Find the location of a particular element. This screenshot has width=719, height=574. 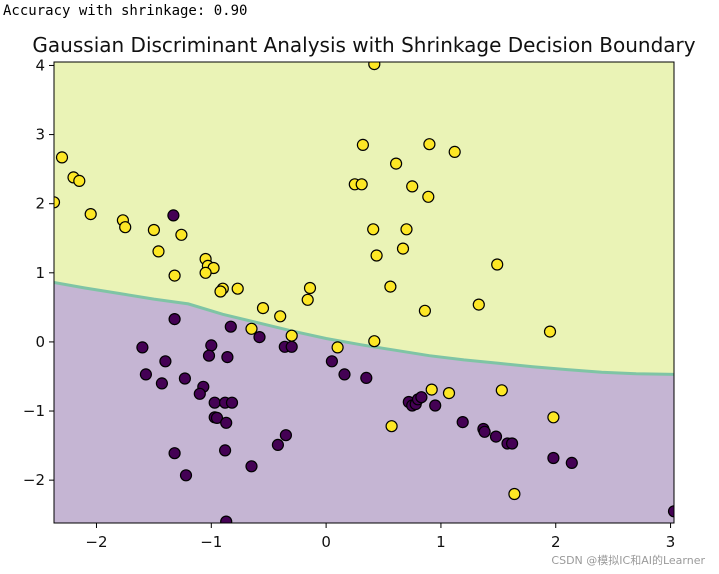

y-tick-label: 3 is located at coordinates (40, 135).